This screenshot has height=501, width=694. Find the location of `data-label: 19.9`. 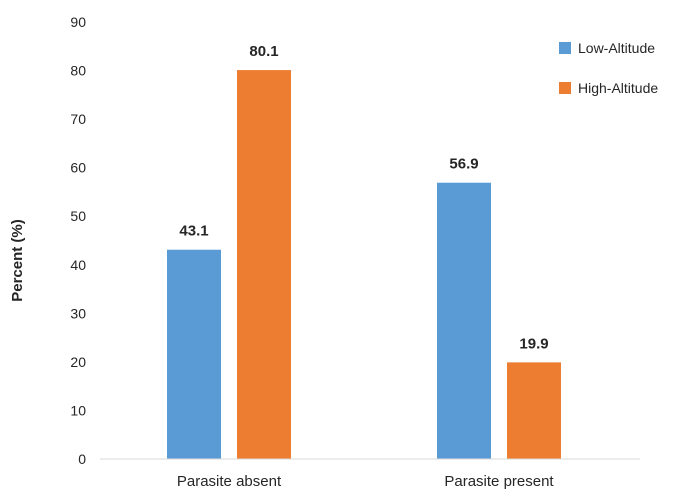

data-label: 19.9 is located at coordinates (533, 343).